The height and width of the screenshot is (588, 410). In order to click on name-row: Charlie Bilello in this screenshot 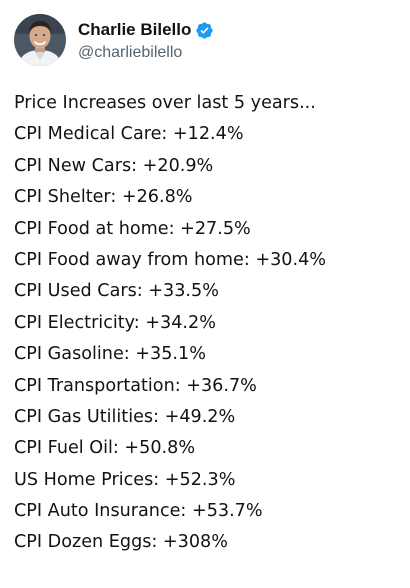, I will do `click(146, 30)`.